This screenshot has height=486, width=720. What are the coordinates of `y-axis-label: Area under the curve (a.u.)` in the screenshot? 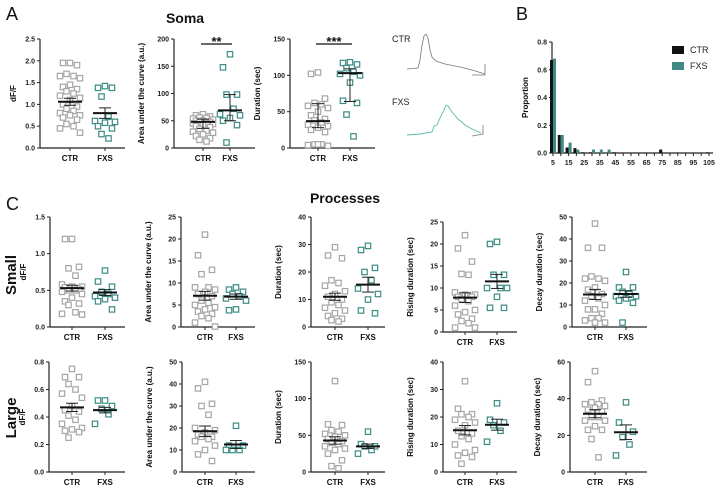 It's located at (149, 417).